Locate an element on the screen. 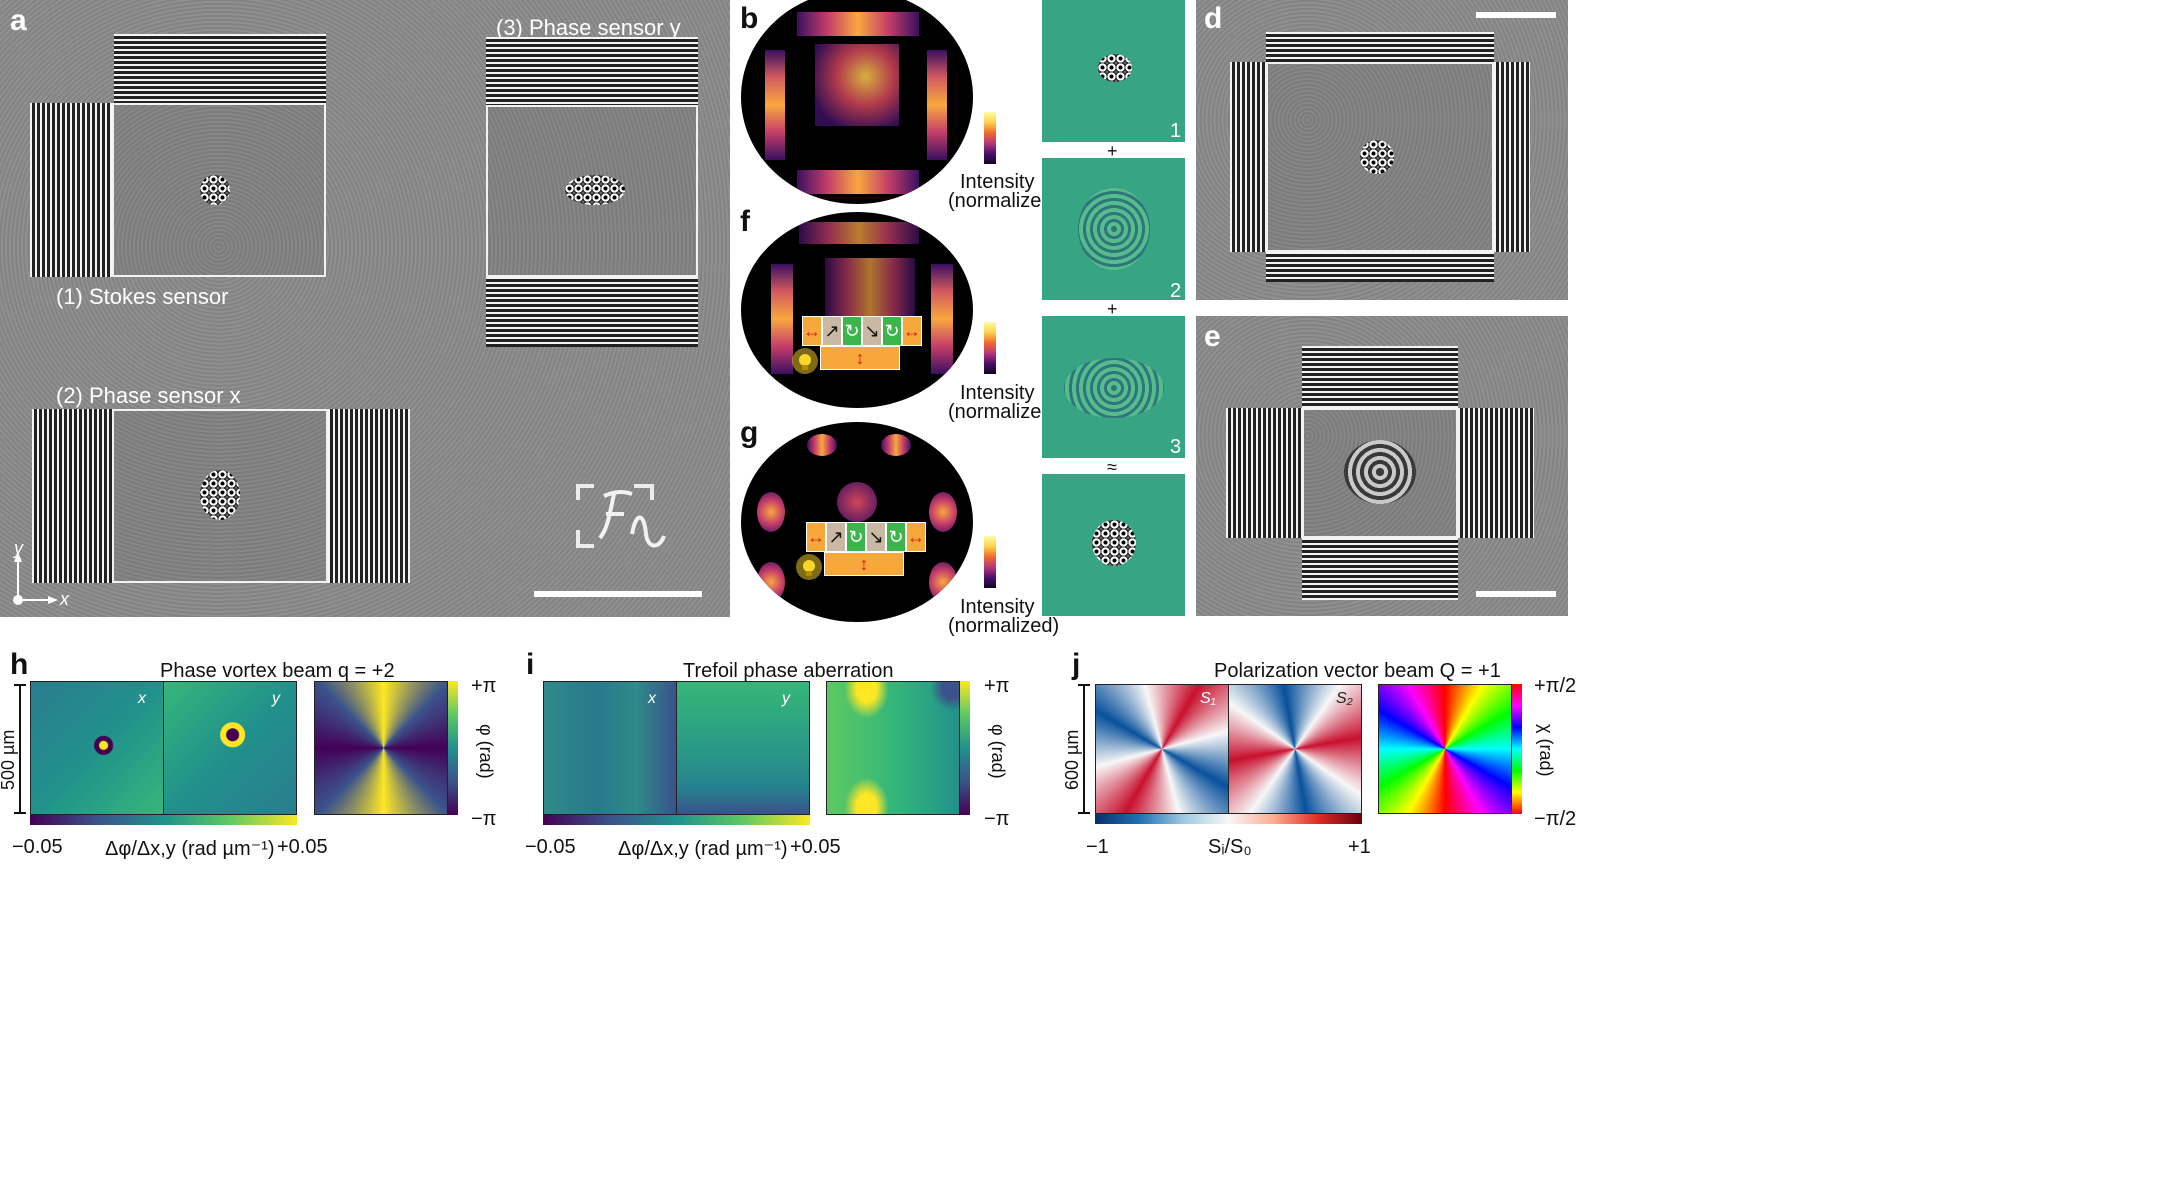 This screenshot has width=2167, height=1185. panel-d-hologram is located at coordinates (1377, 157).